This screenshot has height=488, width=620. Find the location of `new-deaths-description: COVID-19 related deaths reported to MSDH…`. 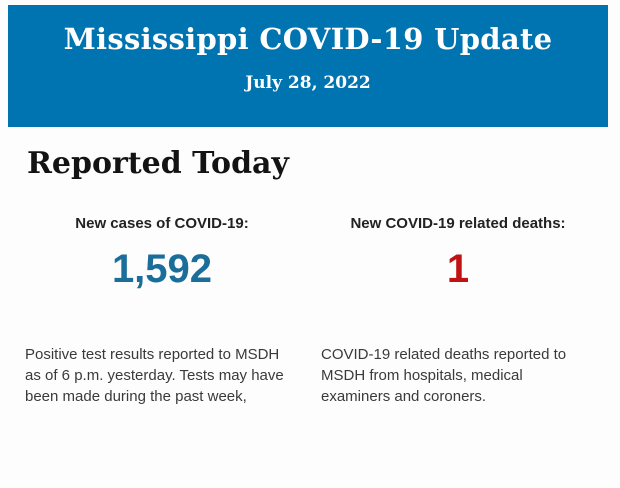

new-deaths-description: COVID-19 related deaths reported to MSDH… is located at coordinates (444, 375).